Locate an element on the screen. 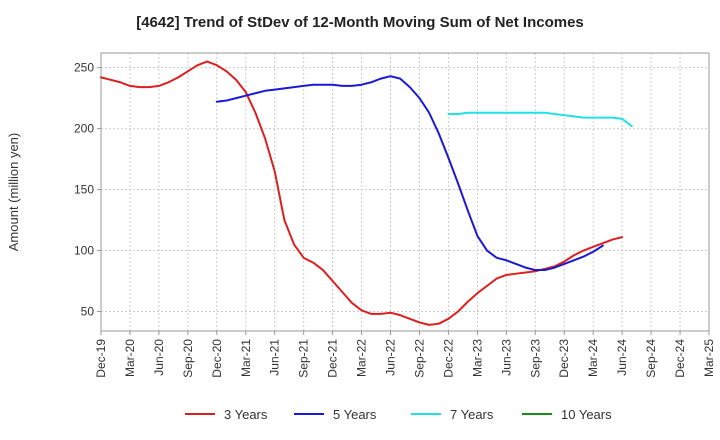  x-tick-label: Sep-23 is located at coordinates (535, 358).